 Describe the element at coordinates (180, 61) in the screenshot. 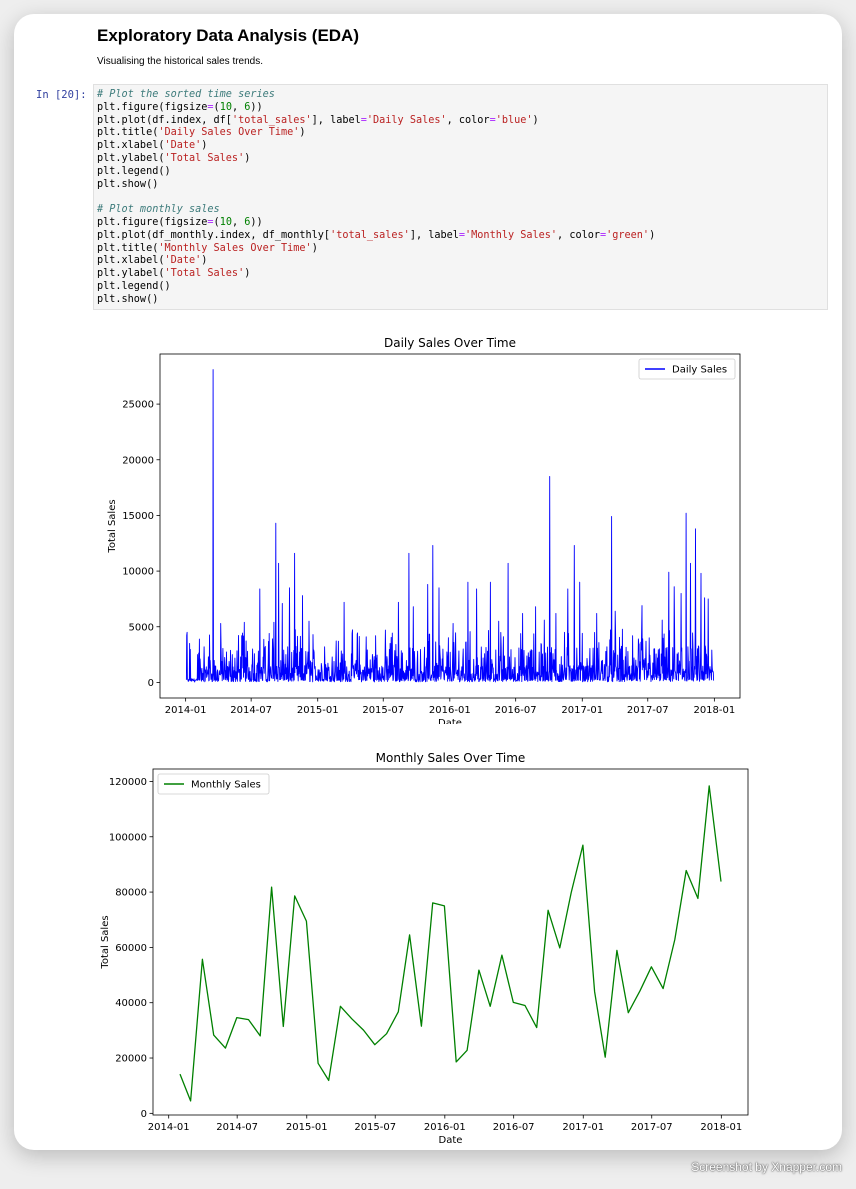

I see `section-description: Visualising the historical sales trends.` at that location.